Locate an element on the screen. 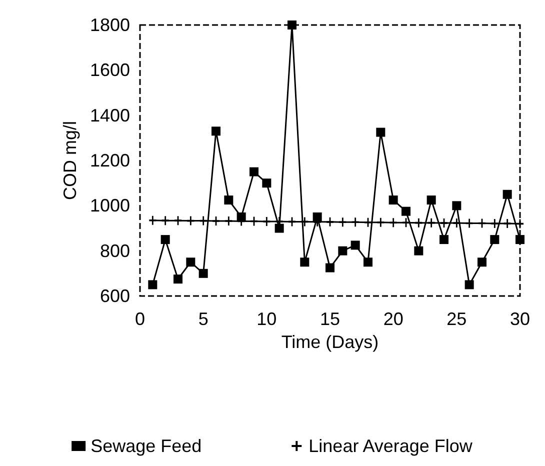 This screenshot has height=466, width=545. x-tick-label: 0 is located at coordinates (140, 319).